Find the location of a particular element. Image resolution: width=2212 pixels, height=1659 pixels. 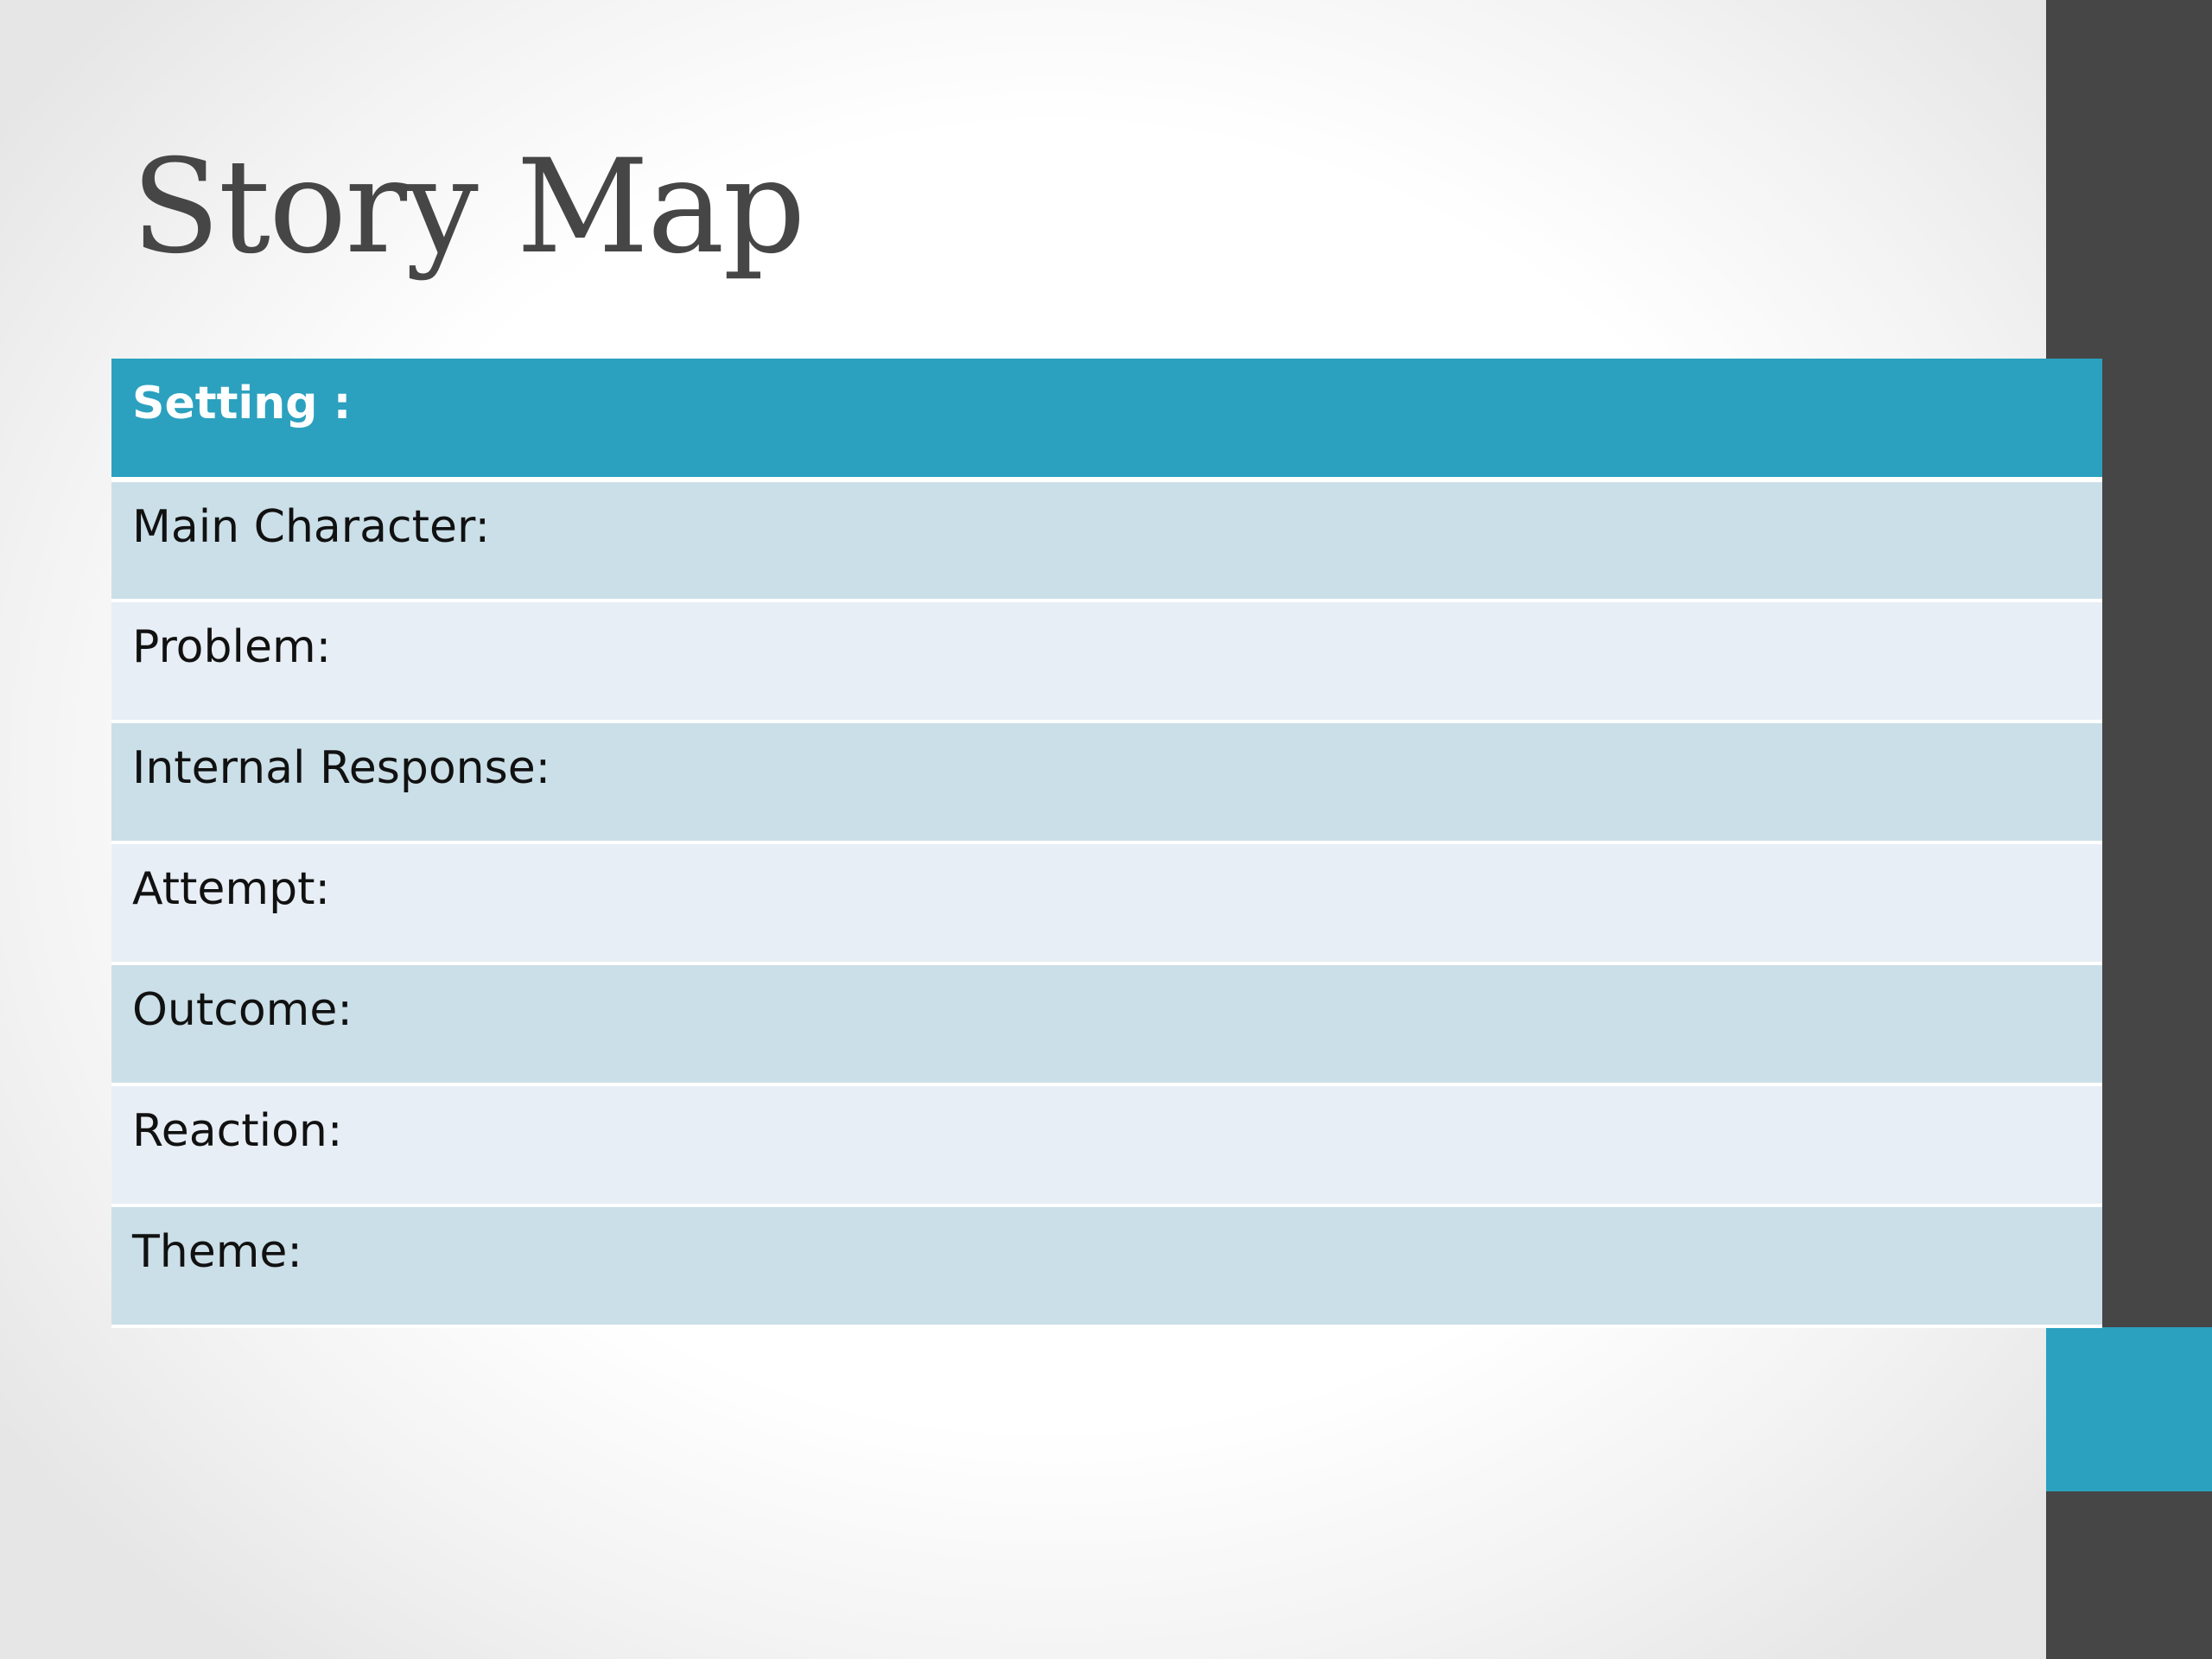

row-label: Main Character: is located at coordinates (311, 527).